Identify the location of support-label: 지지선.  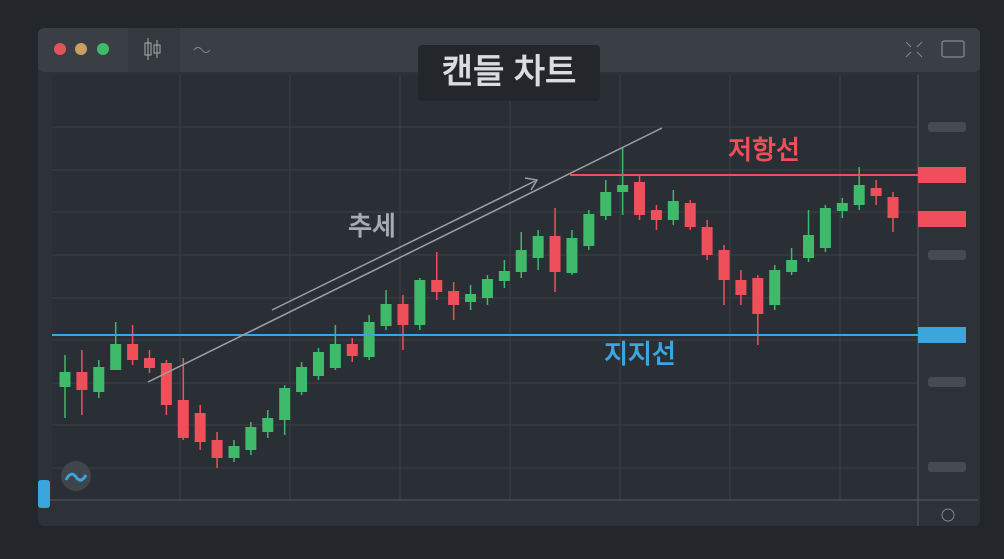
(640, 354).